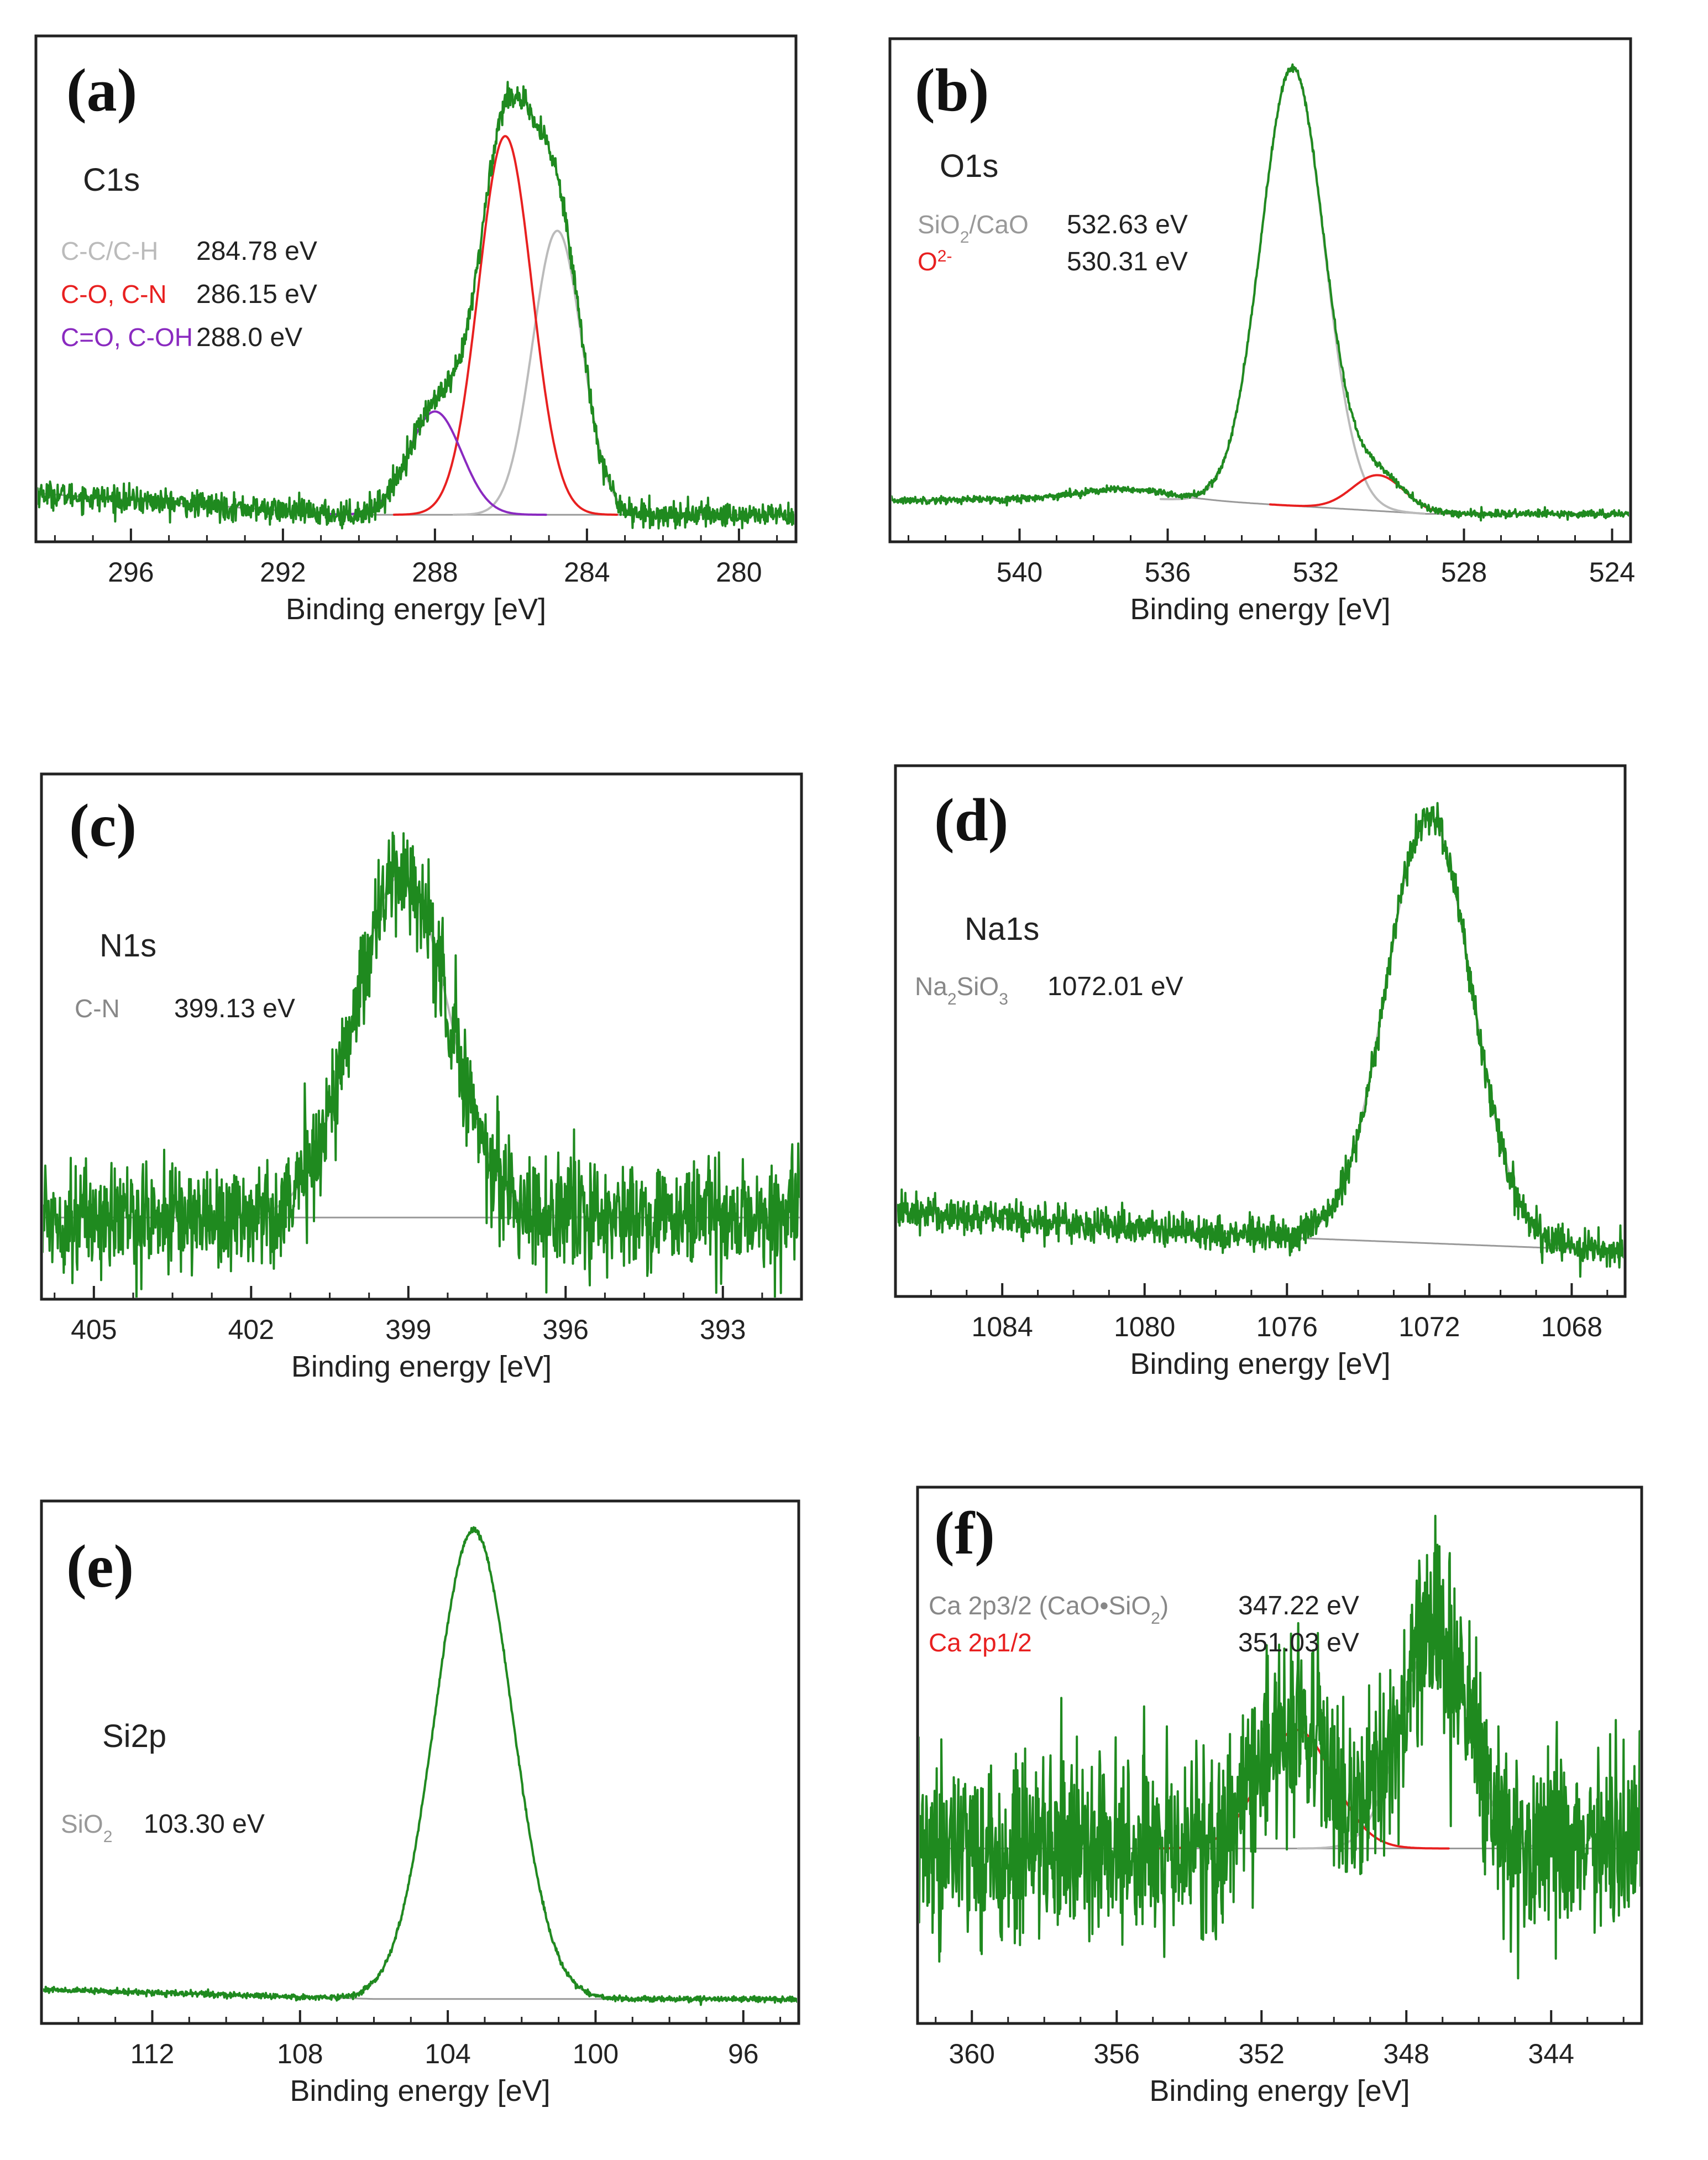  I want to click on core-level-label: C1s, so click(111, 180).